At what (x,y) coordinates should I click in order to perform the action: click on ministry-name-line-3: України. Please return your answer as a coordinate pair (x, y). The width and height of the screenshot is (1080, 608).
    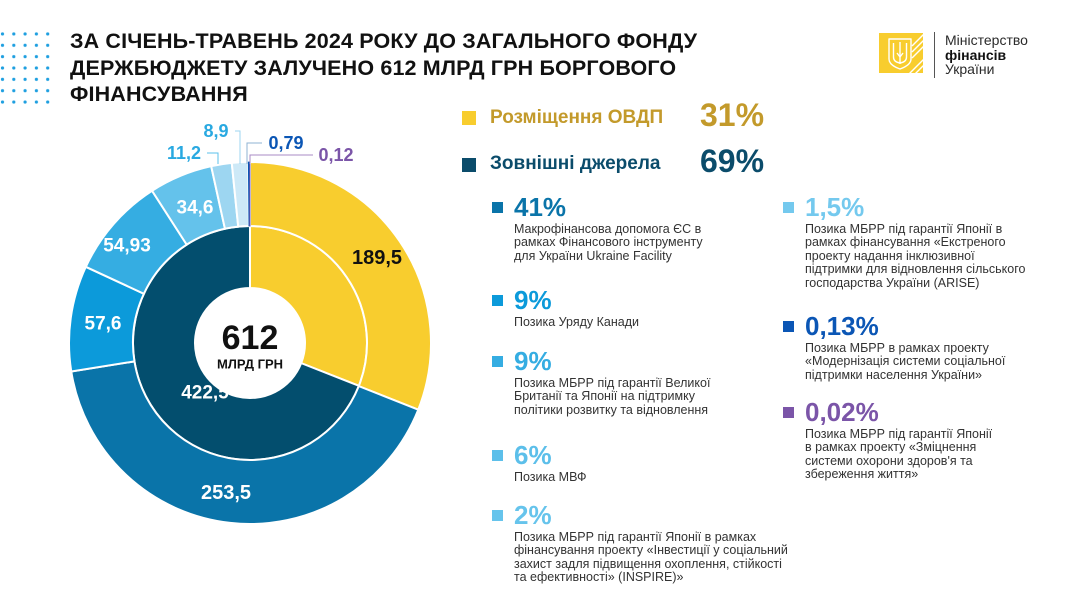
    Looking at the image, I should click on (970, 69).